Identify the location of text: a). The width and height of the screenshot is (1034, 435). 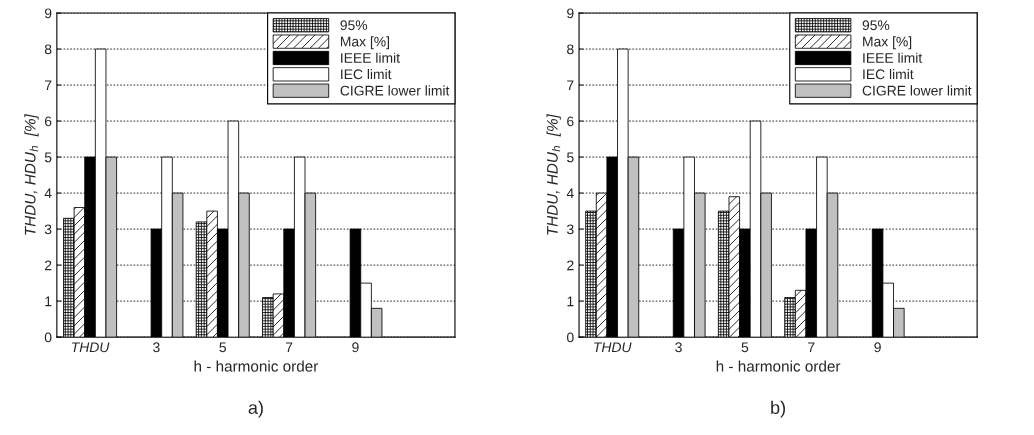
(255, 409).